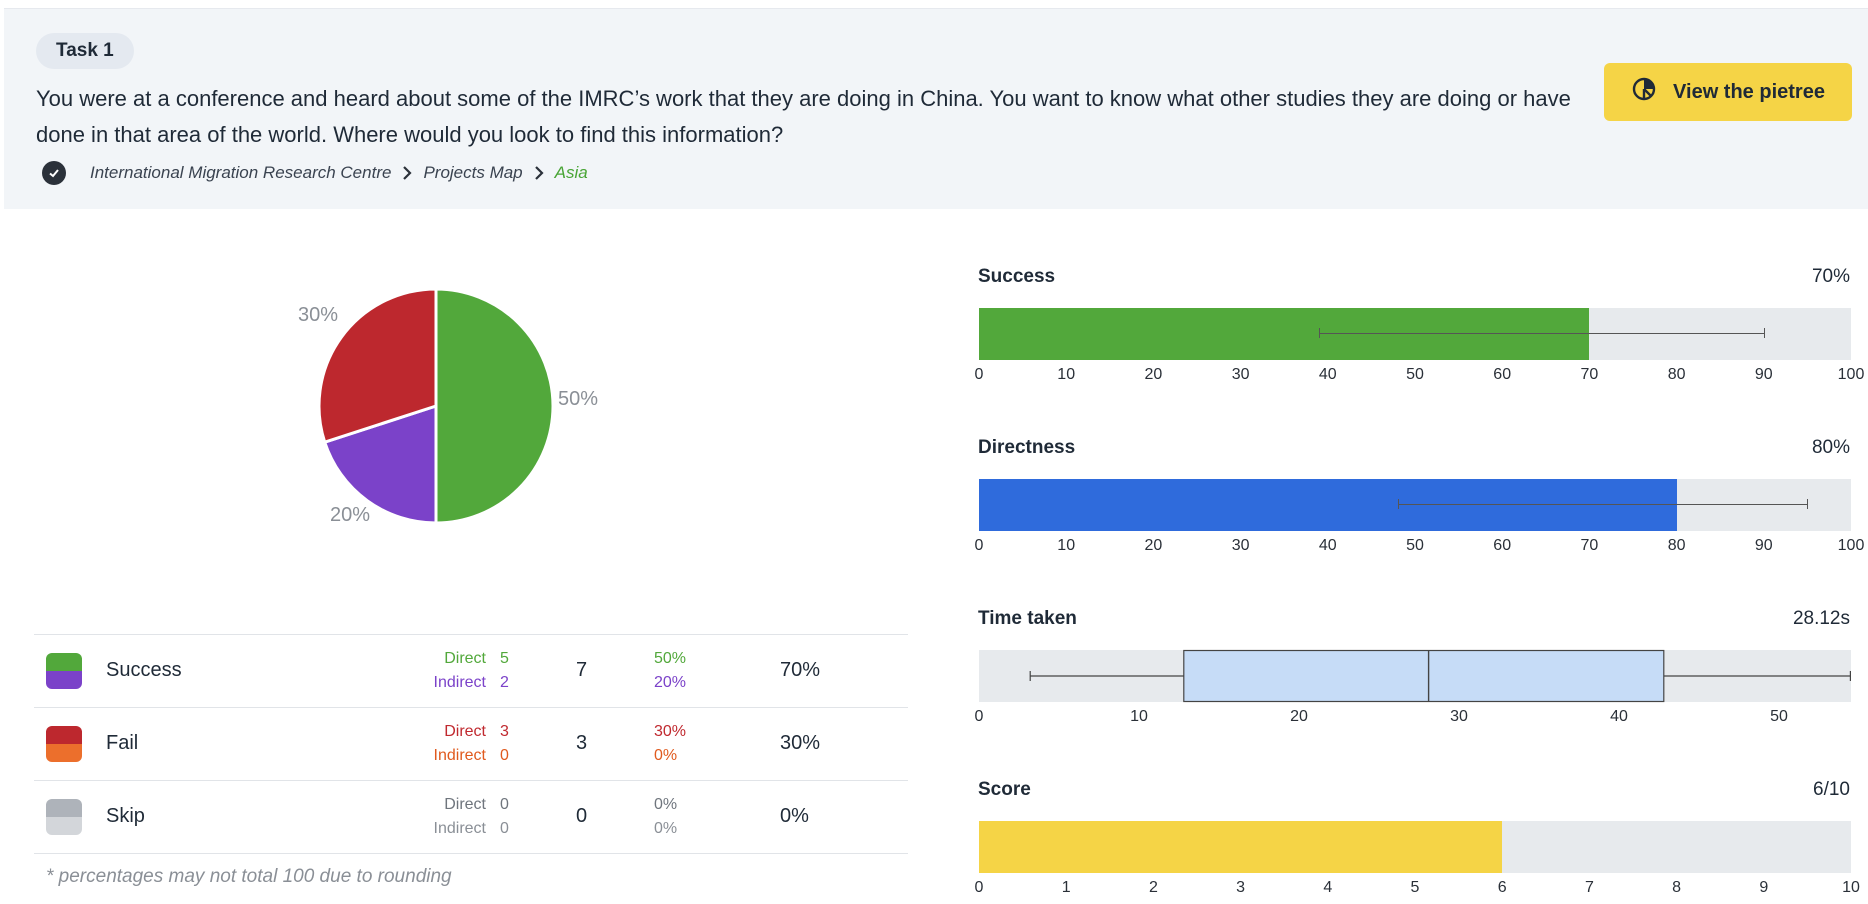 The width and height of the screenshot is (1868, 904). I want to click on breadcrumb-item: Projects Map, so click(473, 172).